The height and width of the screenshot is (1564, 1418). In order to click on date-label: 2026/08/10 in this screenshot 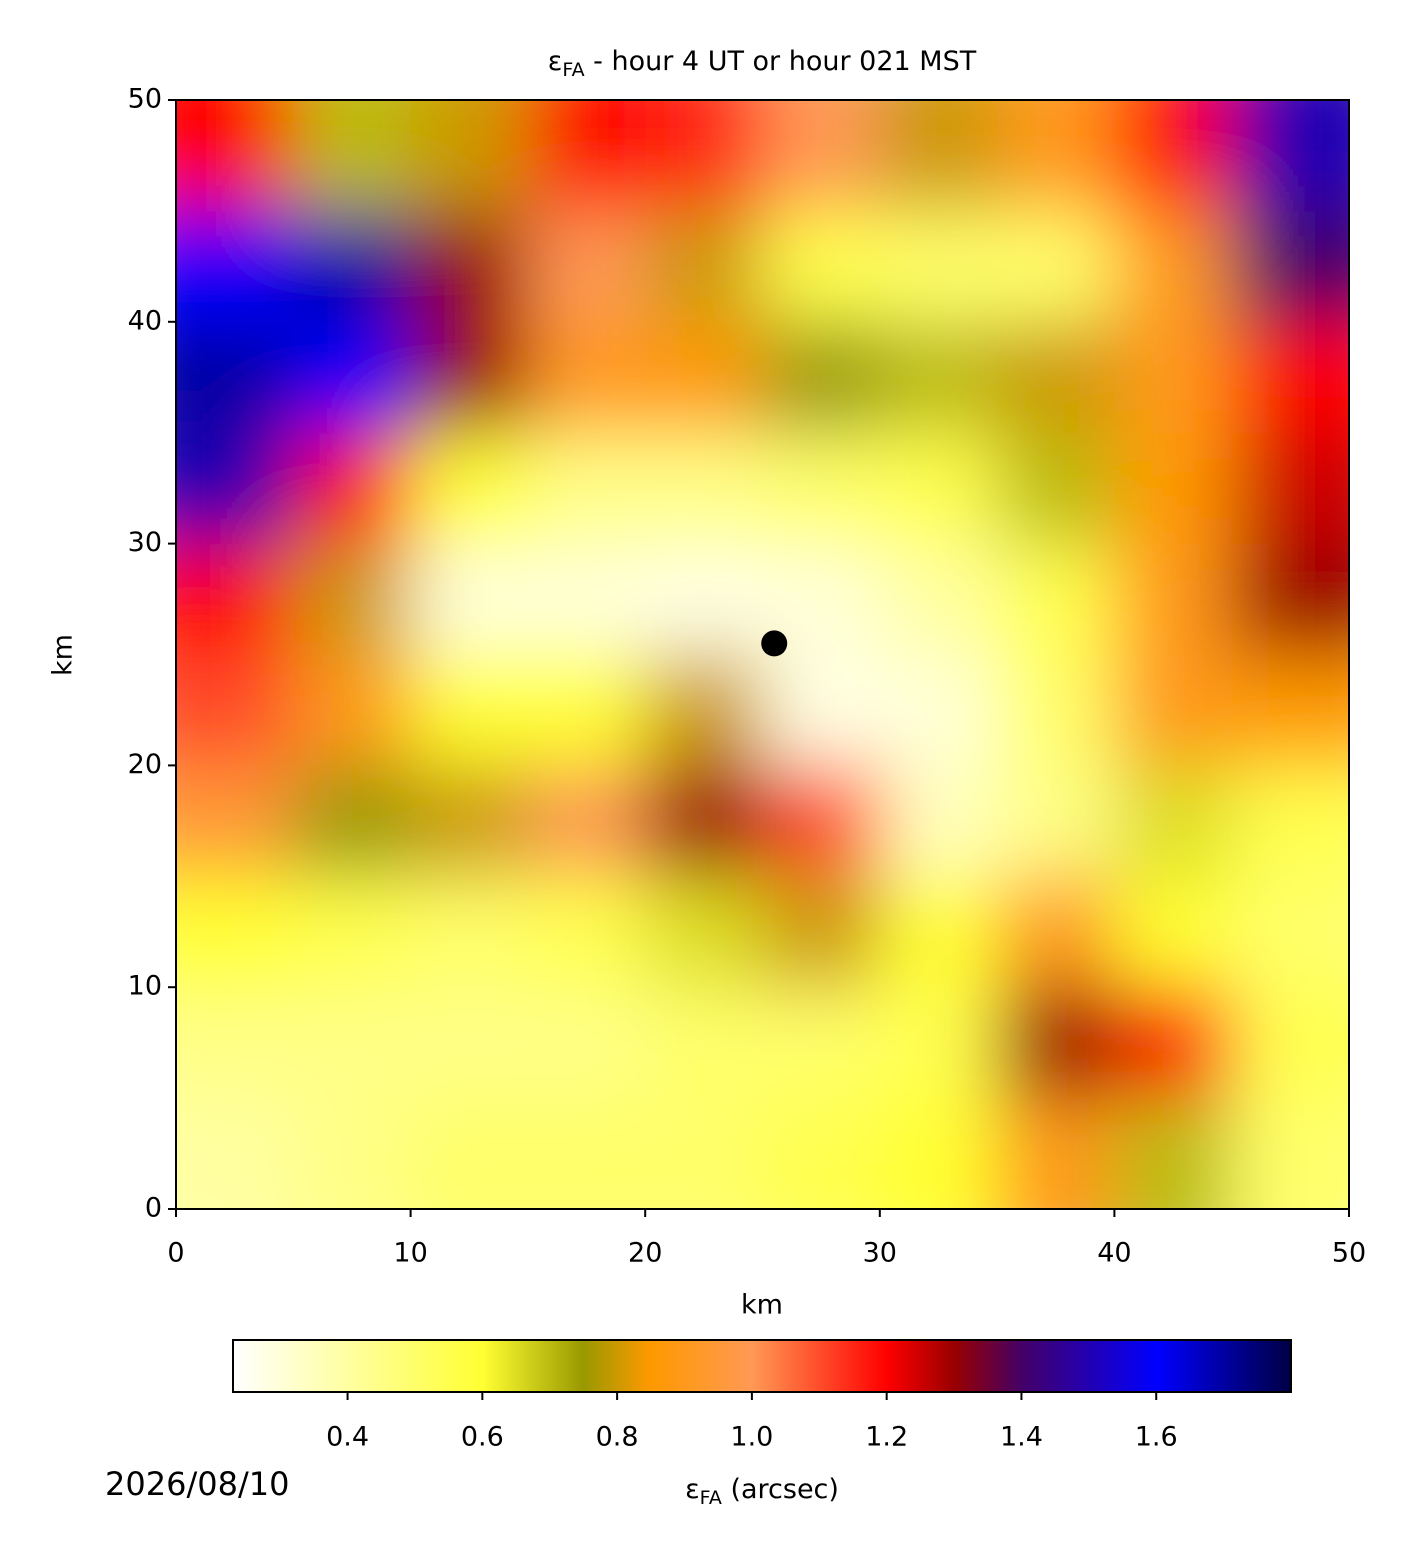, I will do `click(197, 1484)`.